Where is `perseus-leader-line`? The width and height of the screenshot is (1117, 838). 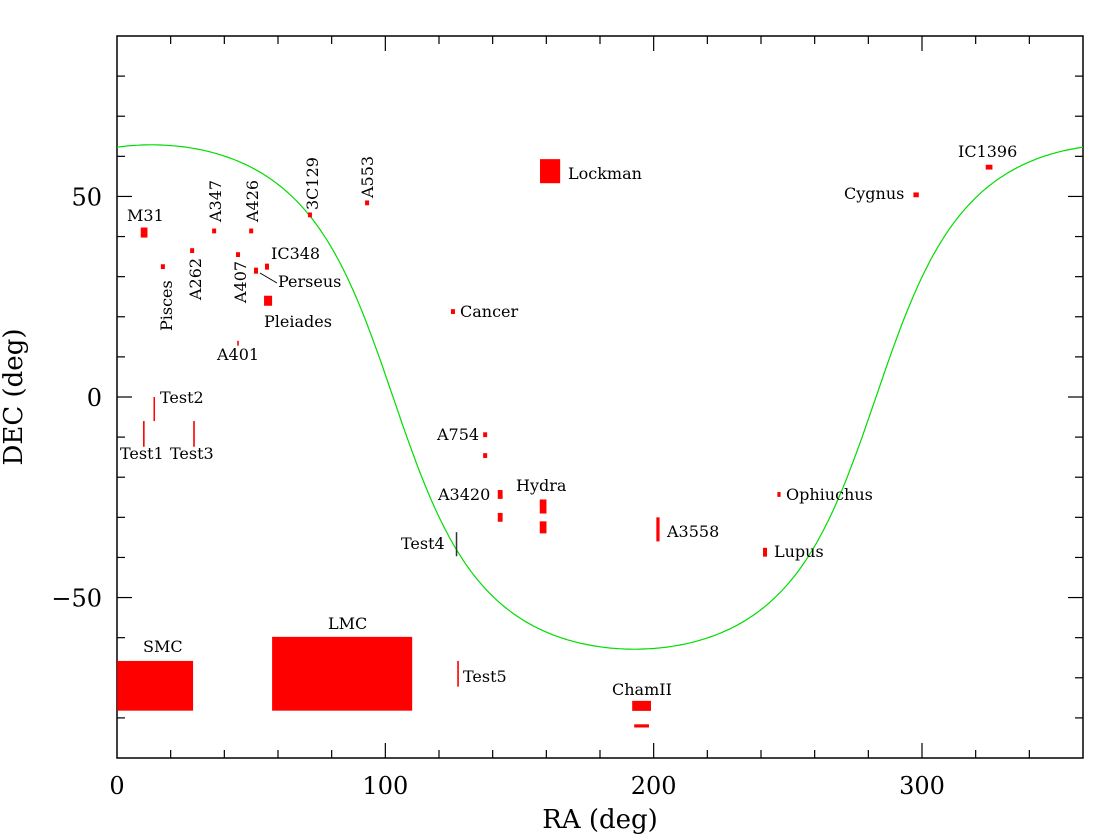
perseus-leader-line is located at coordinates (268, 278).